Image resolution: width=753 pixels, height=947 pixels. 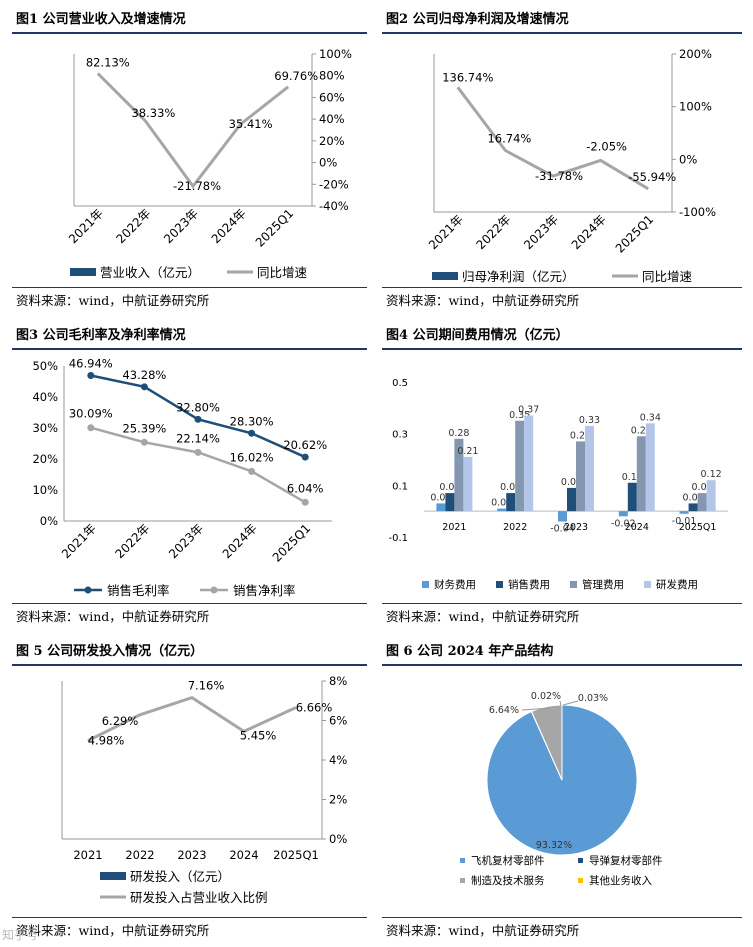 I want to click on data-label: 6.64%, so click(x=504, y=710).